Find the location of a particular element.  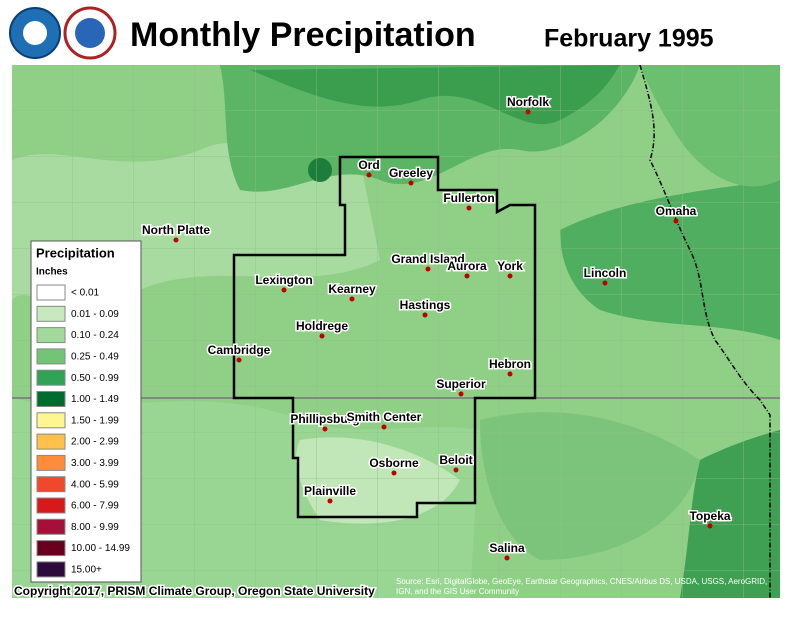

logos is located at coordinates (63, 33).